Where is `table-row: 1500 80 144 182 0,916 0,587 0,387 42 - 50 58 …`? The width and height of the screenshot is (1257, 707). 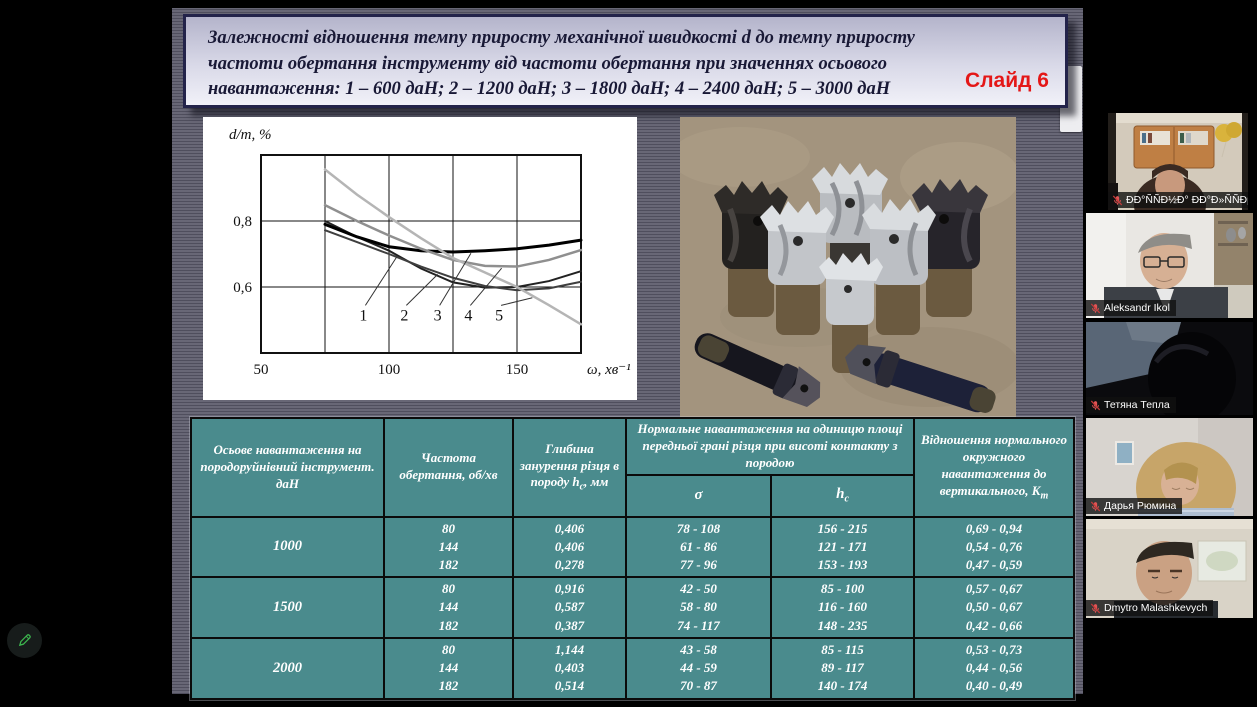
table-row: 1500 80 144 182 0,916 0,587 0,387 42 - 50 58 … is located at coordinates (632, 607).